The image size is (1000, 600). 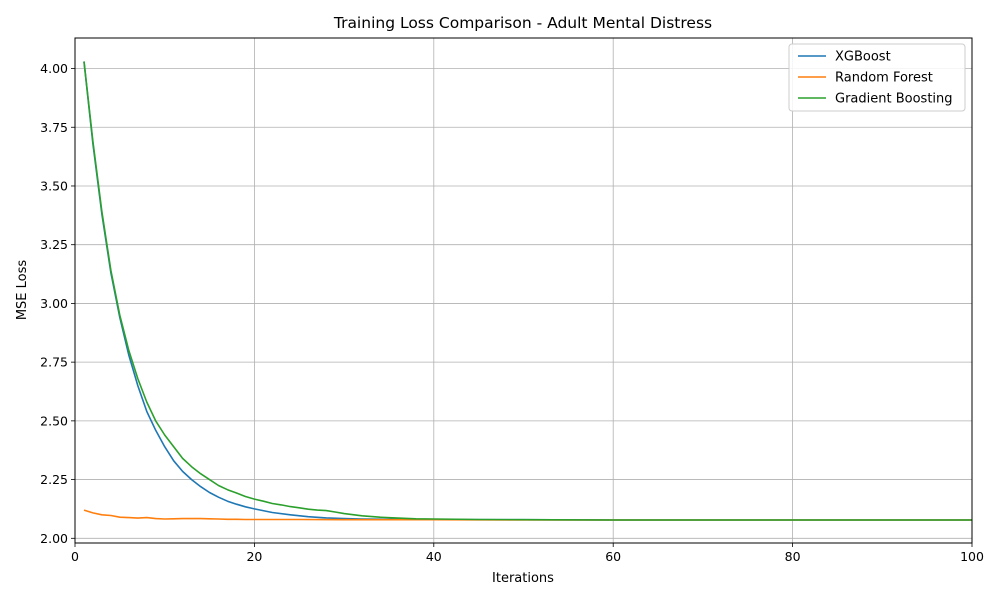 I want to click on x-tick-label: 60, so click(x=613, y=556).